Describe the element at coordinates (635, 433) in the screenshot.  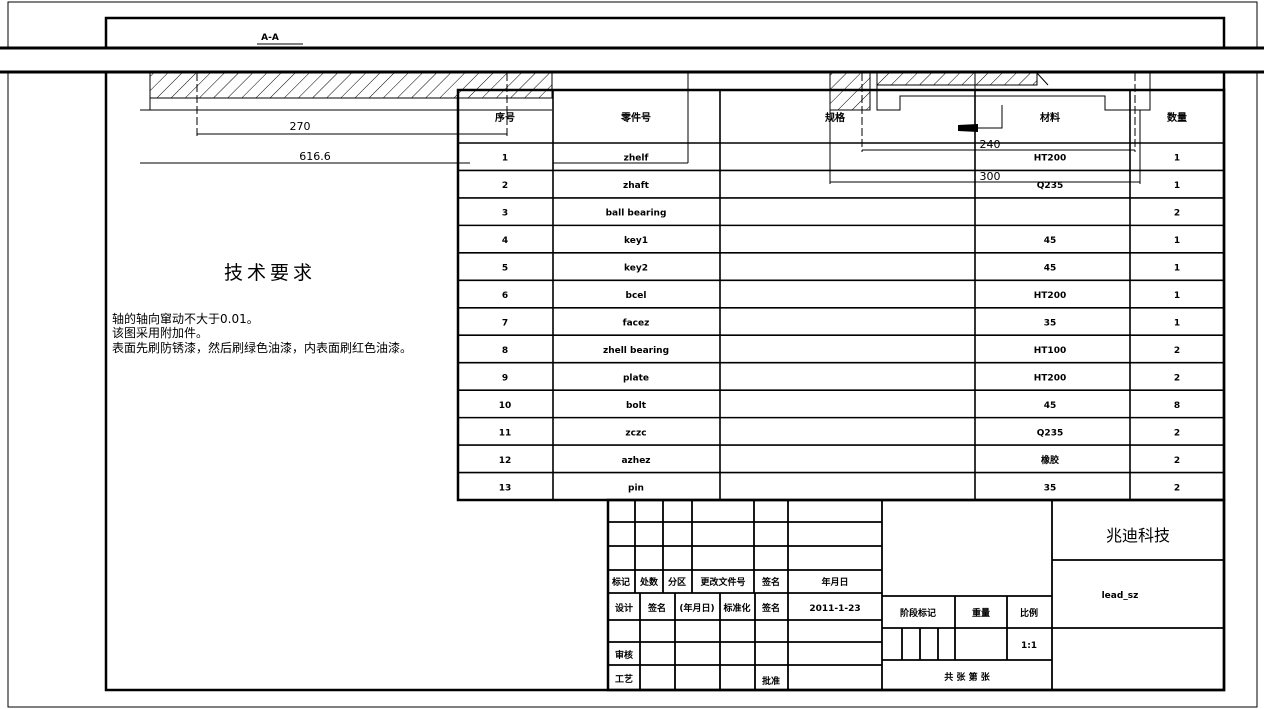
I see `bom-cell-name: zczc` at that location.